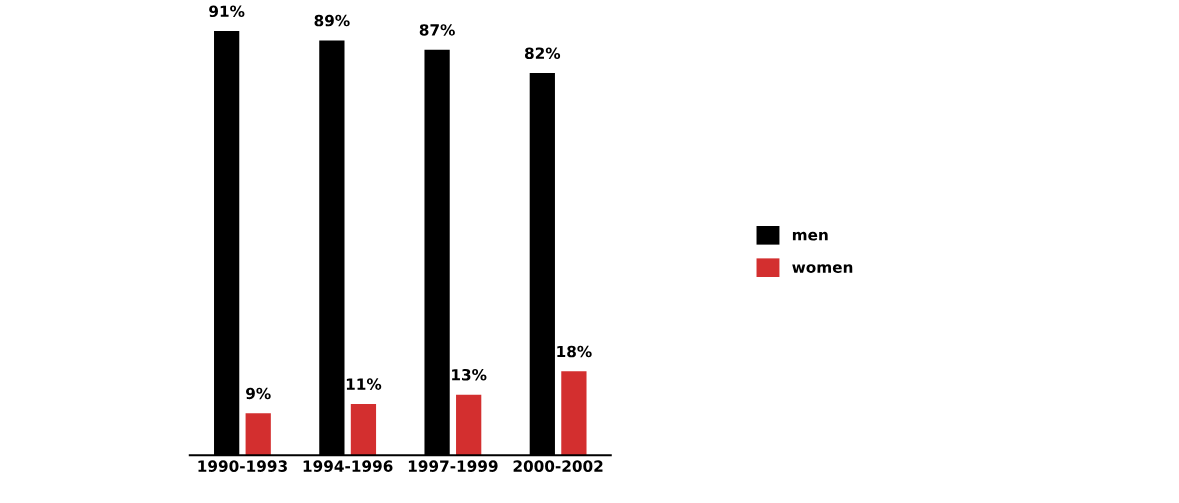 The image size is (1179, 503). I want to click on x-tick-label: 2000-2002, so click(558, 466).